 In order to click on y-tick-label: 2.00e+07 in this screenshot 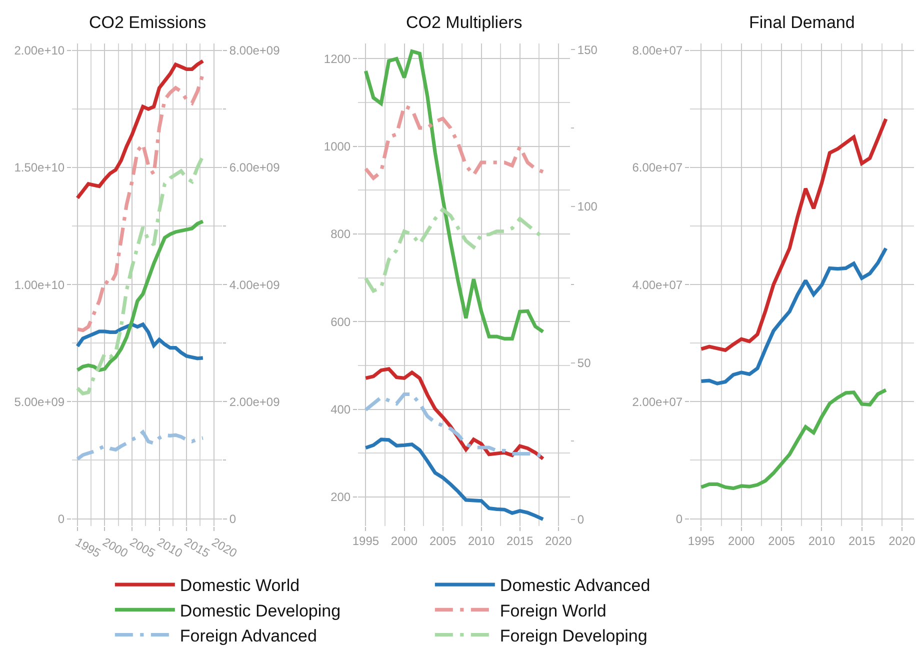, I will do `click(657, 401)`.